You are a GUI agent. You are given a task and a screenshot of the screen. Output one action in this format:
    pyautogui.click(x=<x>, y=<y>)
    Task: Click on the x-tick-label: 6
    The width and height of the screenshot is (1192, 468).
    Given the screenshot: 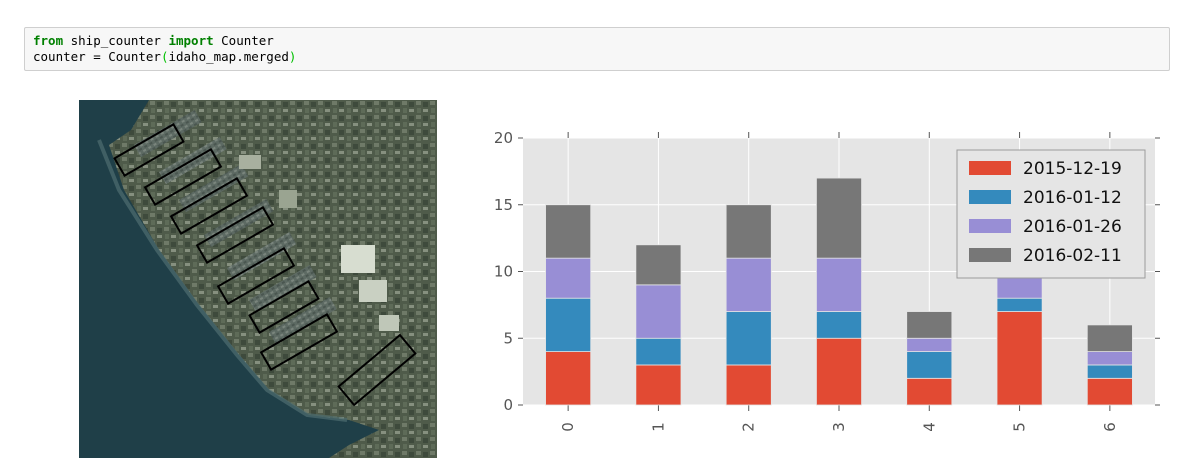 What is the action you would take?
    pyautogui.click(x=1110, y=427)
    